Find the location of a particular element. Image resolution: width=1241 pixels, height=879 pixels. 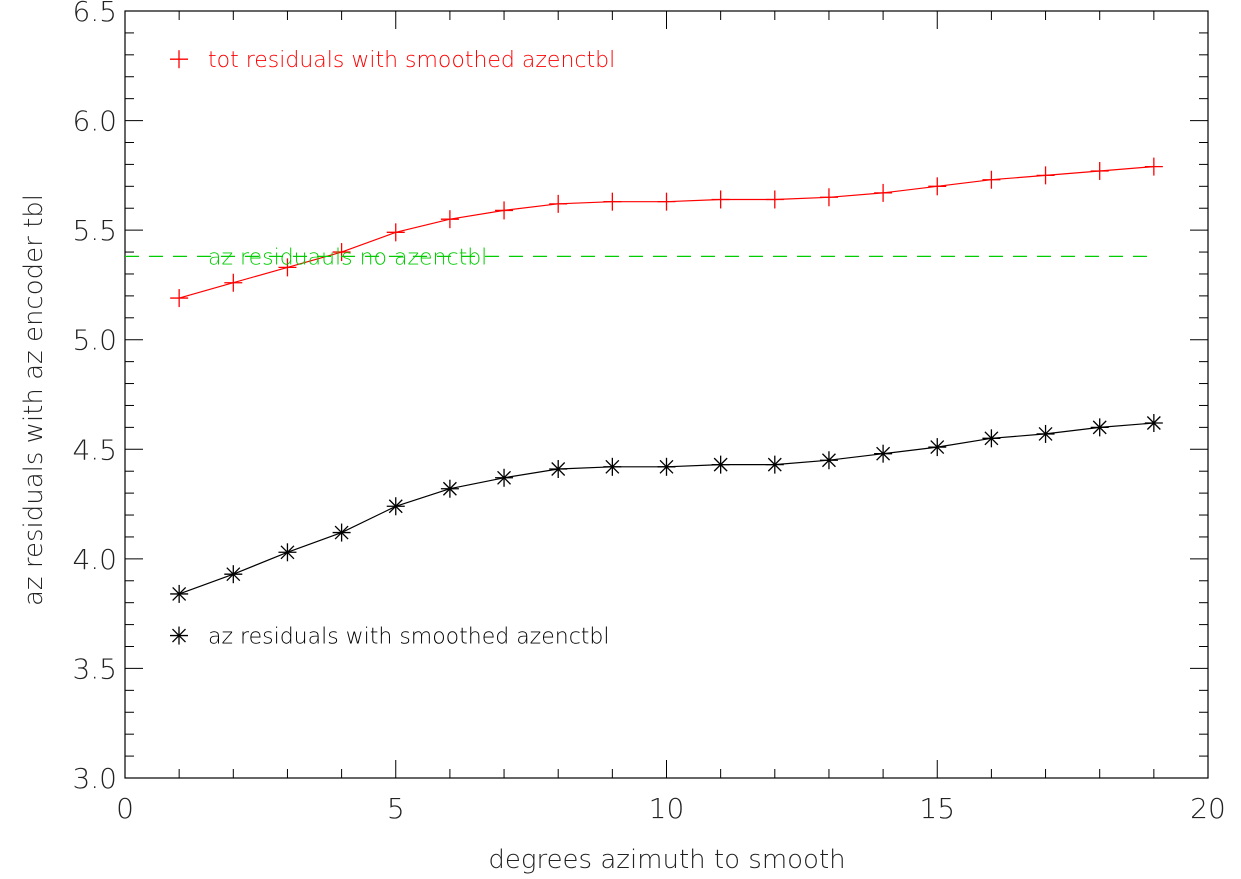

x-axis-title: degrees azimuth to smooth is located at coordinates (666, 860).